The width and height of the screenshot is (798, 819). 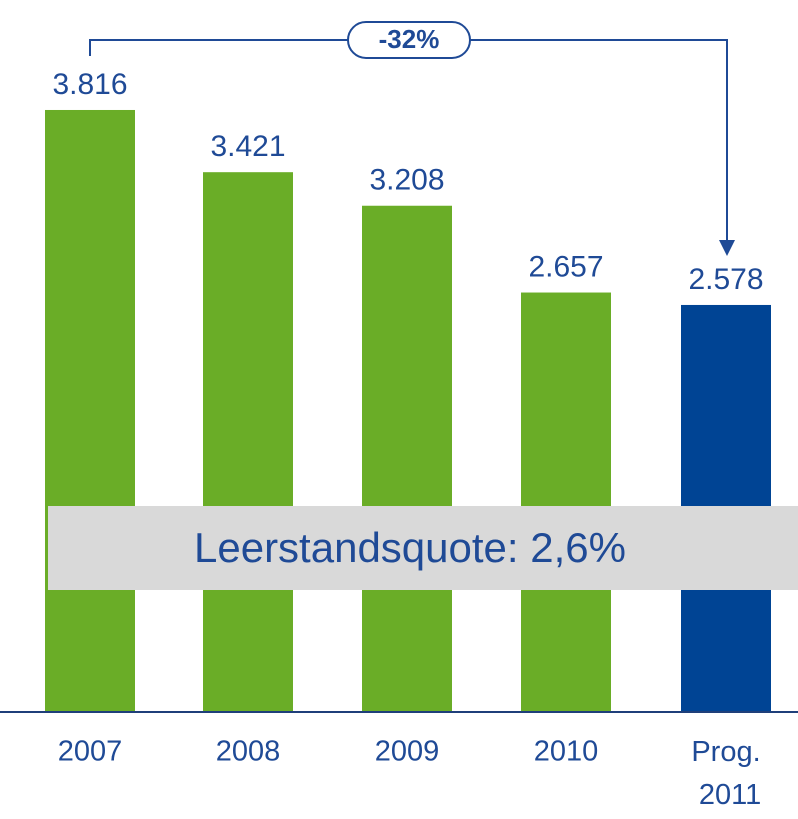 I want to click on x-tick-label: Prog. 2011, so click(x=726, y=773).